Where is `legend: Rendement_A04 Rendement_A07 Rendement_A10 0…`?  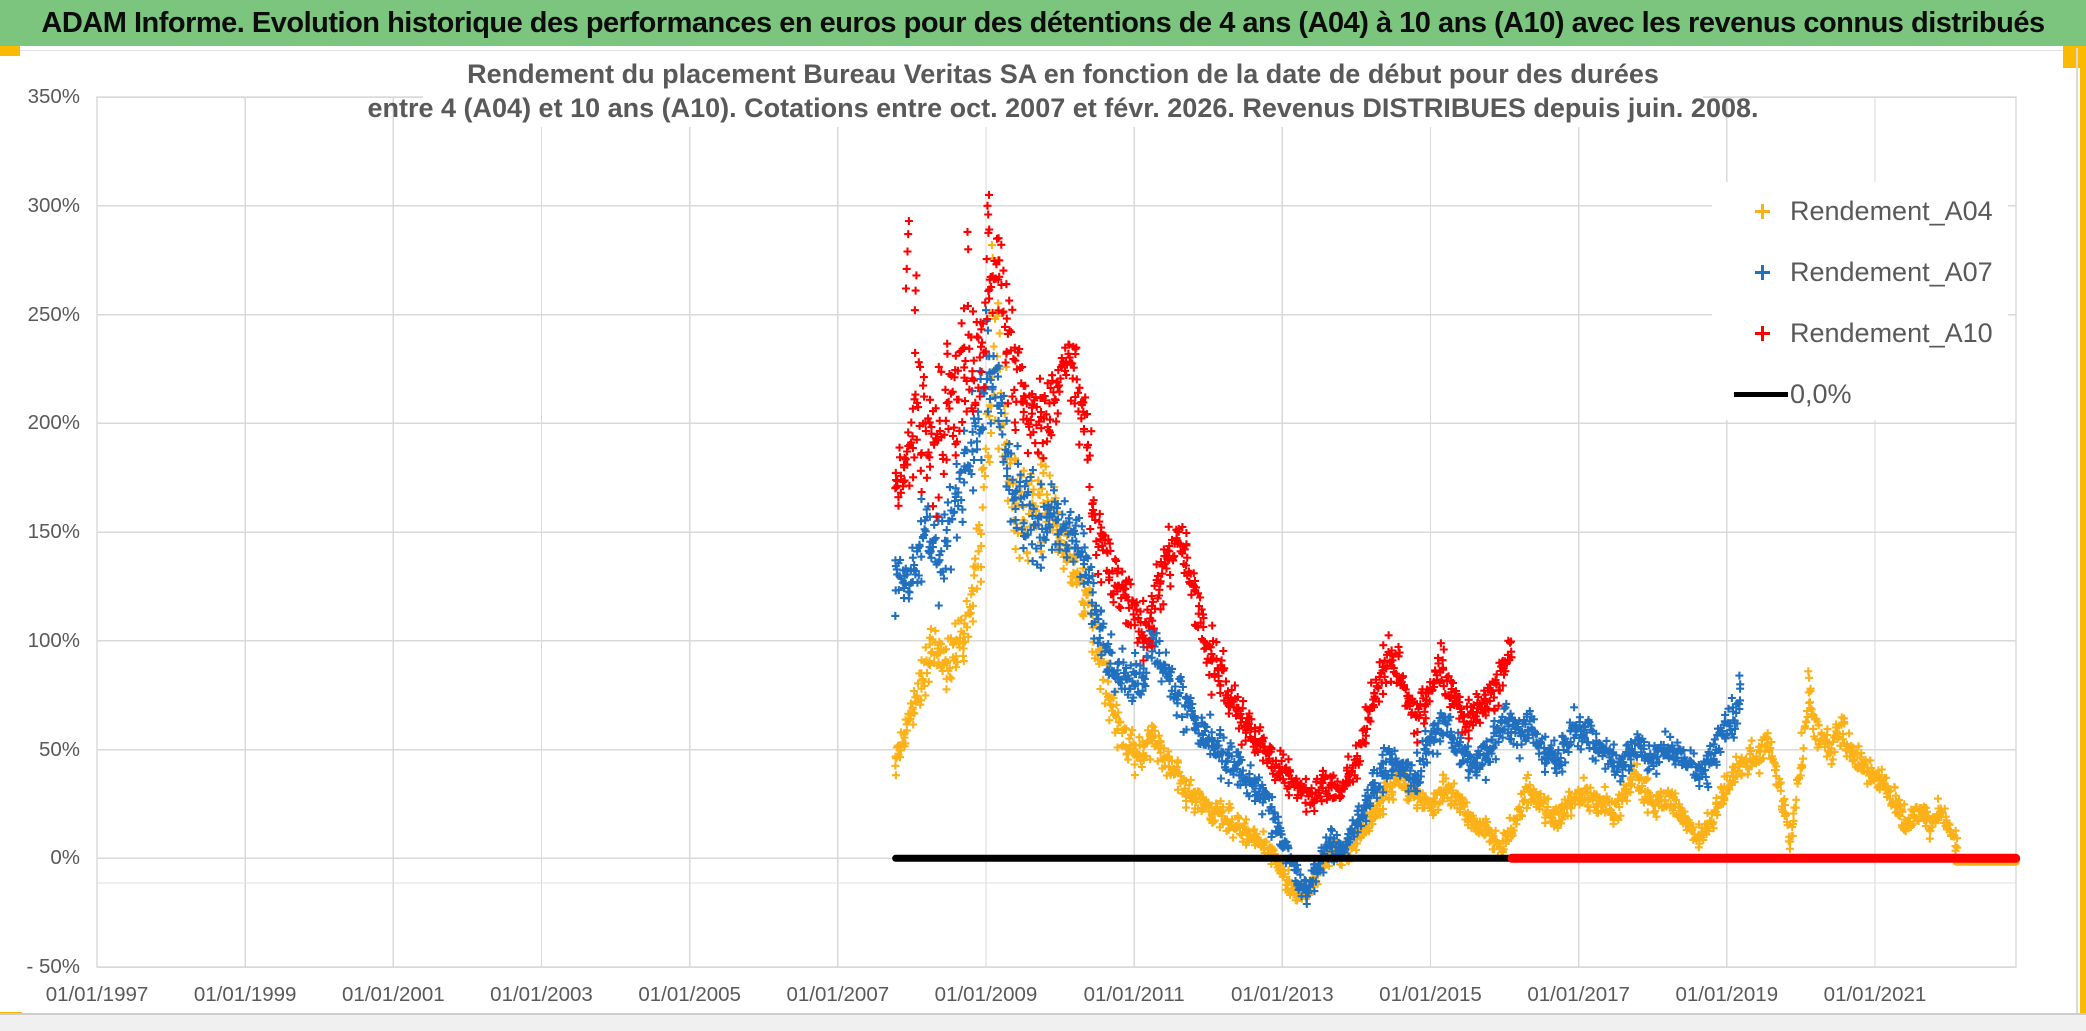 legend: Rendement_A04 Rendement_A07 Rendement_A10 0… is located at coordinates (1860, 301).